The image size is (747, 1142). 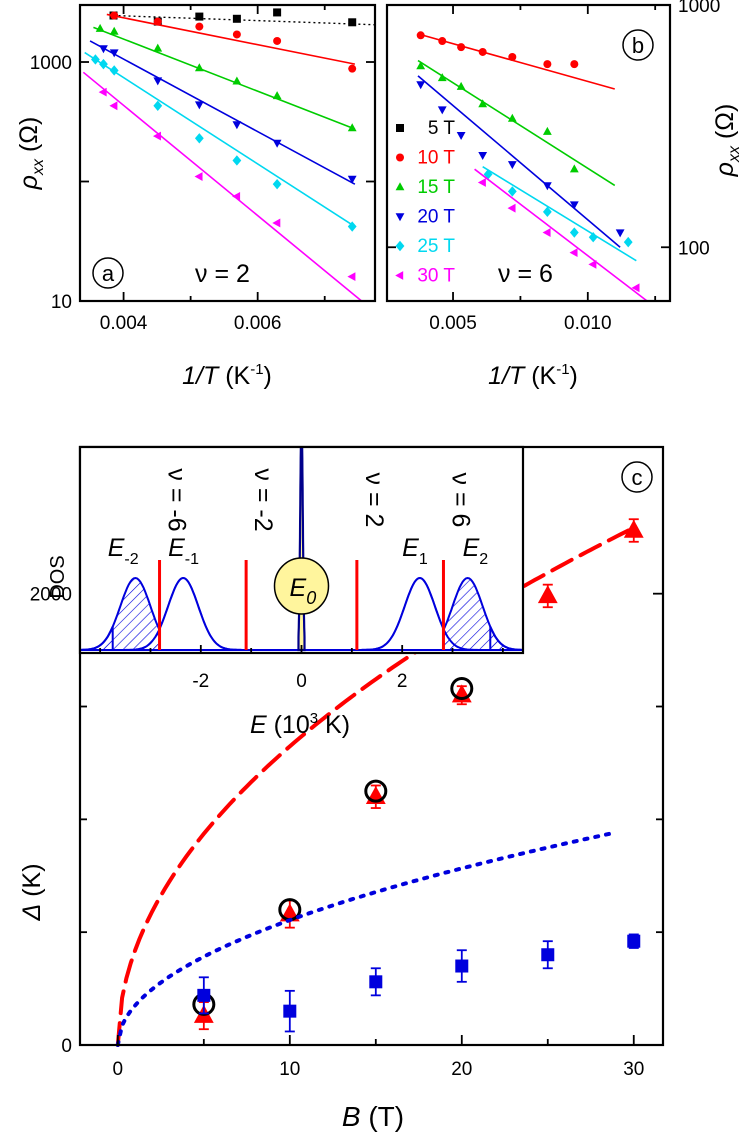 I want to click on legend-label: 10 T, so click(x=436, y=158).